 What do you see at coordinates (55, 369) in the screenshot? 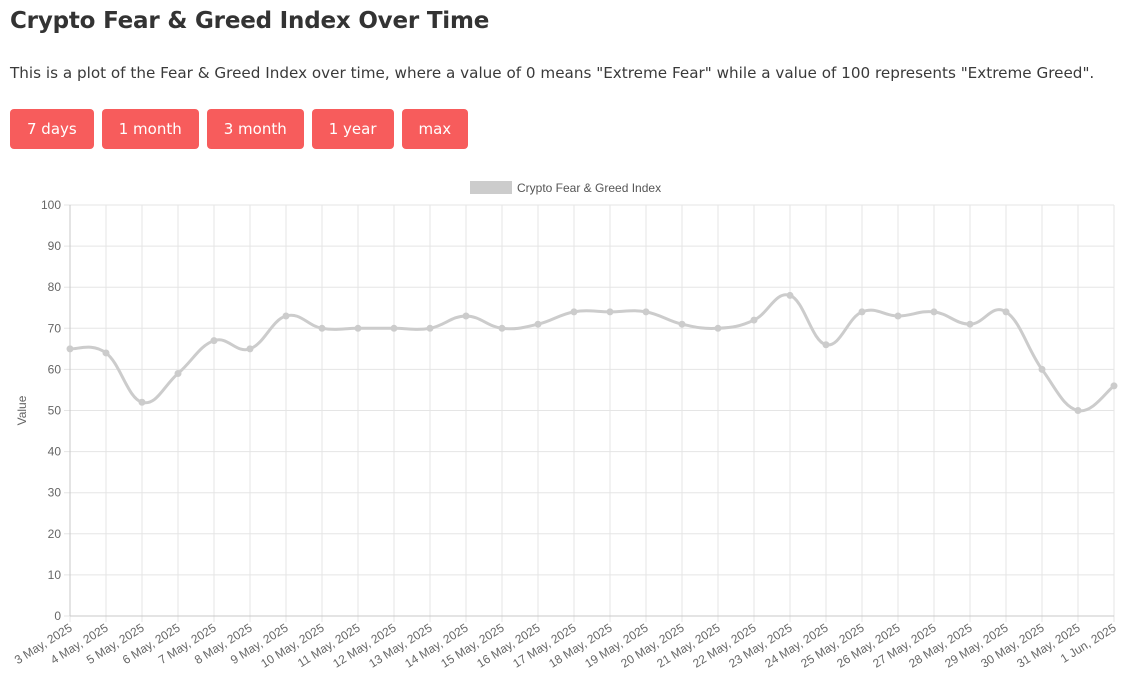
I see `y-tick-label: 60` at bounding box center [55, 369].